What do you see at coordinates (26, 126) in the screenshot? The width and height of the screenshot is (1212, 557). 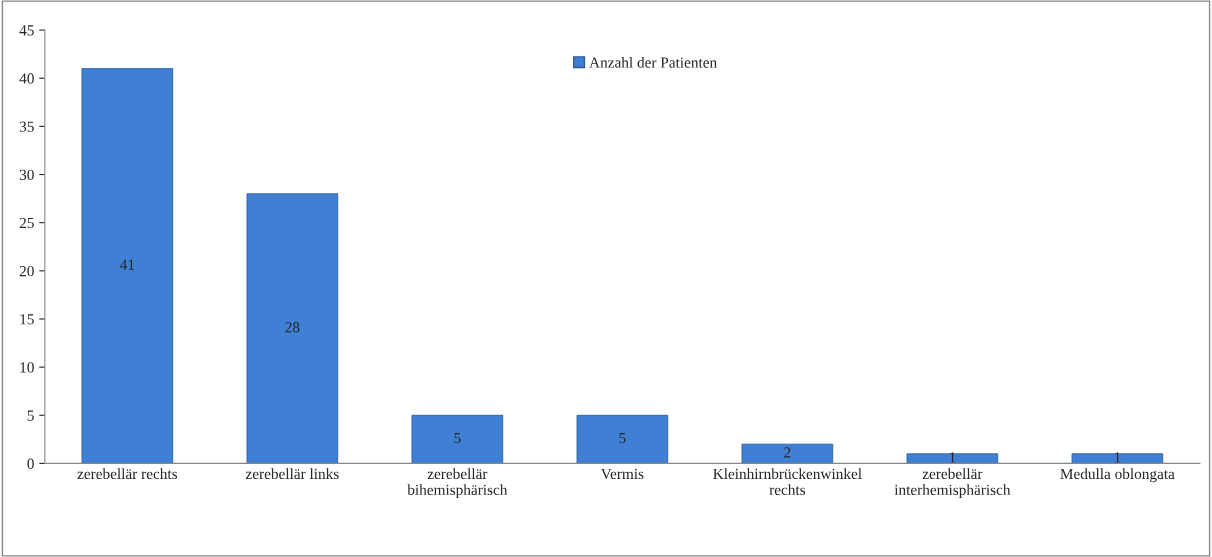 I see `y-tick-label: 35` at bounding box center [26, 126].